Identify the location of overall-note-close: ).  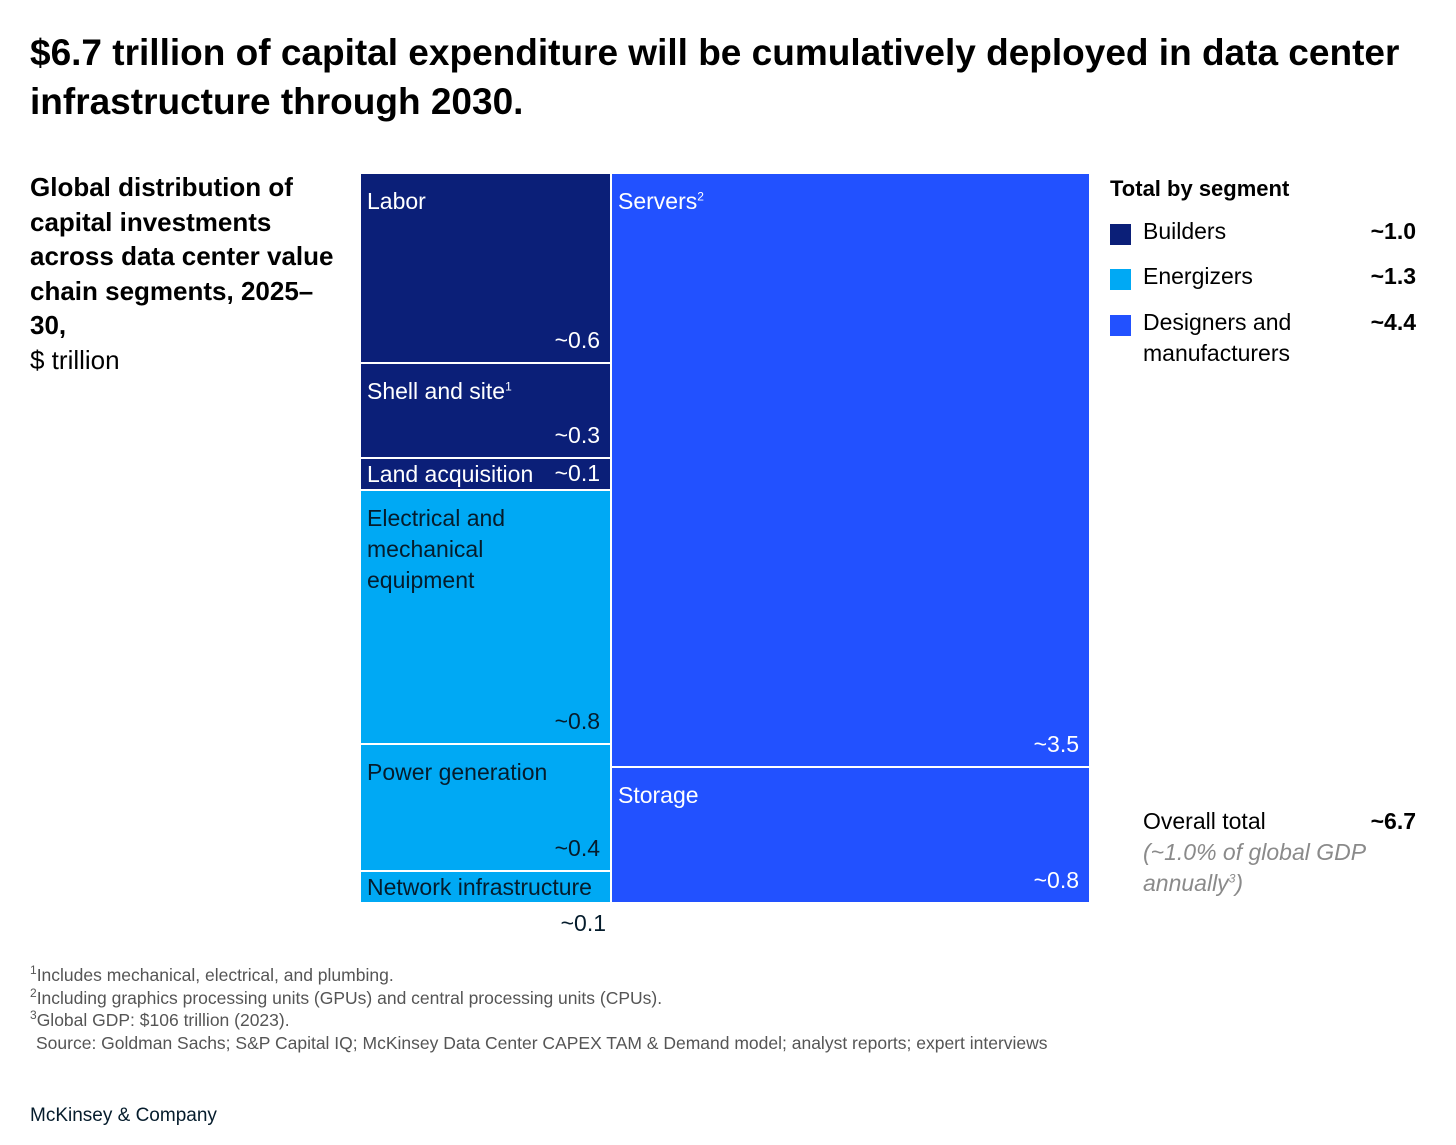
(1239, 883).